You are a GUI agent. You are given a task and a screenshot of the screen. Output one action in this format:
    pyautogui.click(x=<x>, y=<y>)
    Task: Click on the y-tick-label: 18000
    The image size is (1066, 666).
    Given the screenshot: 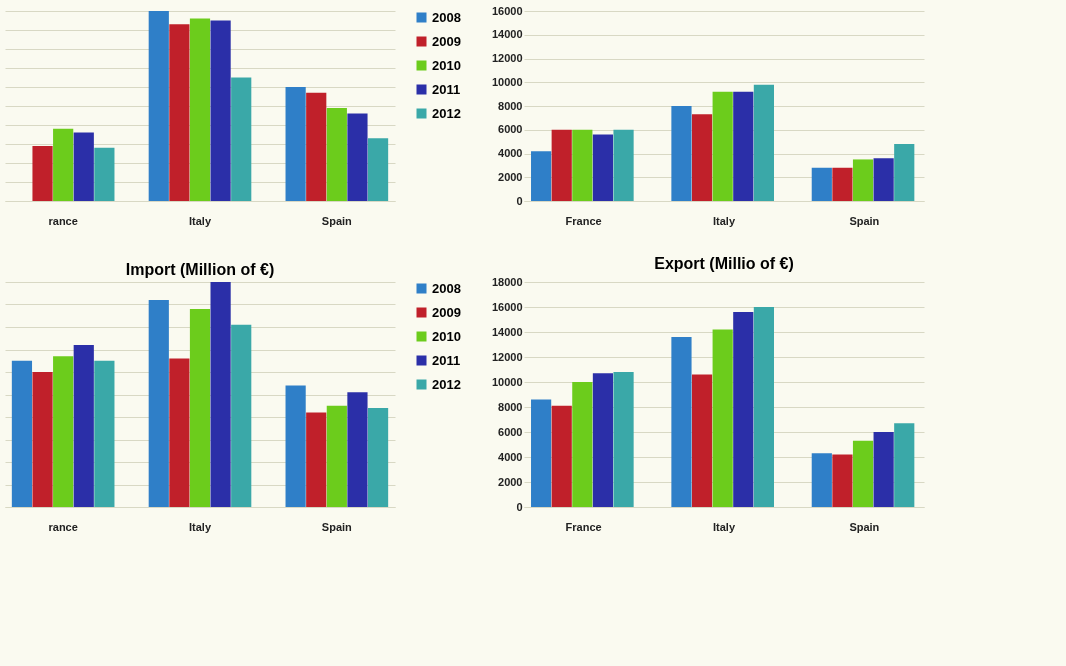 What is the action you would take?
    pyautogui.click(x=507, y=281)
    